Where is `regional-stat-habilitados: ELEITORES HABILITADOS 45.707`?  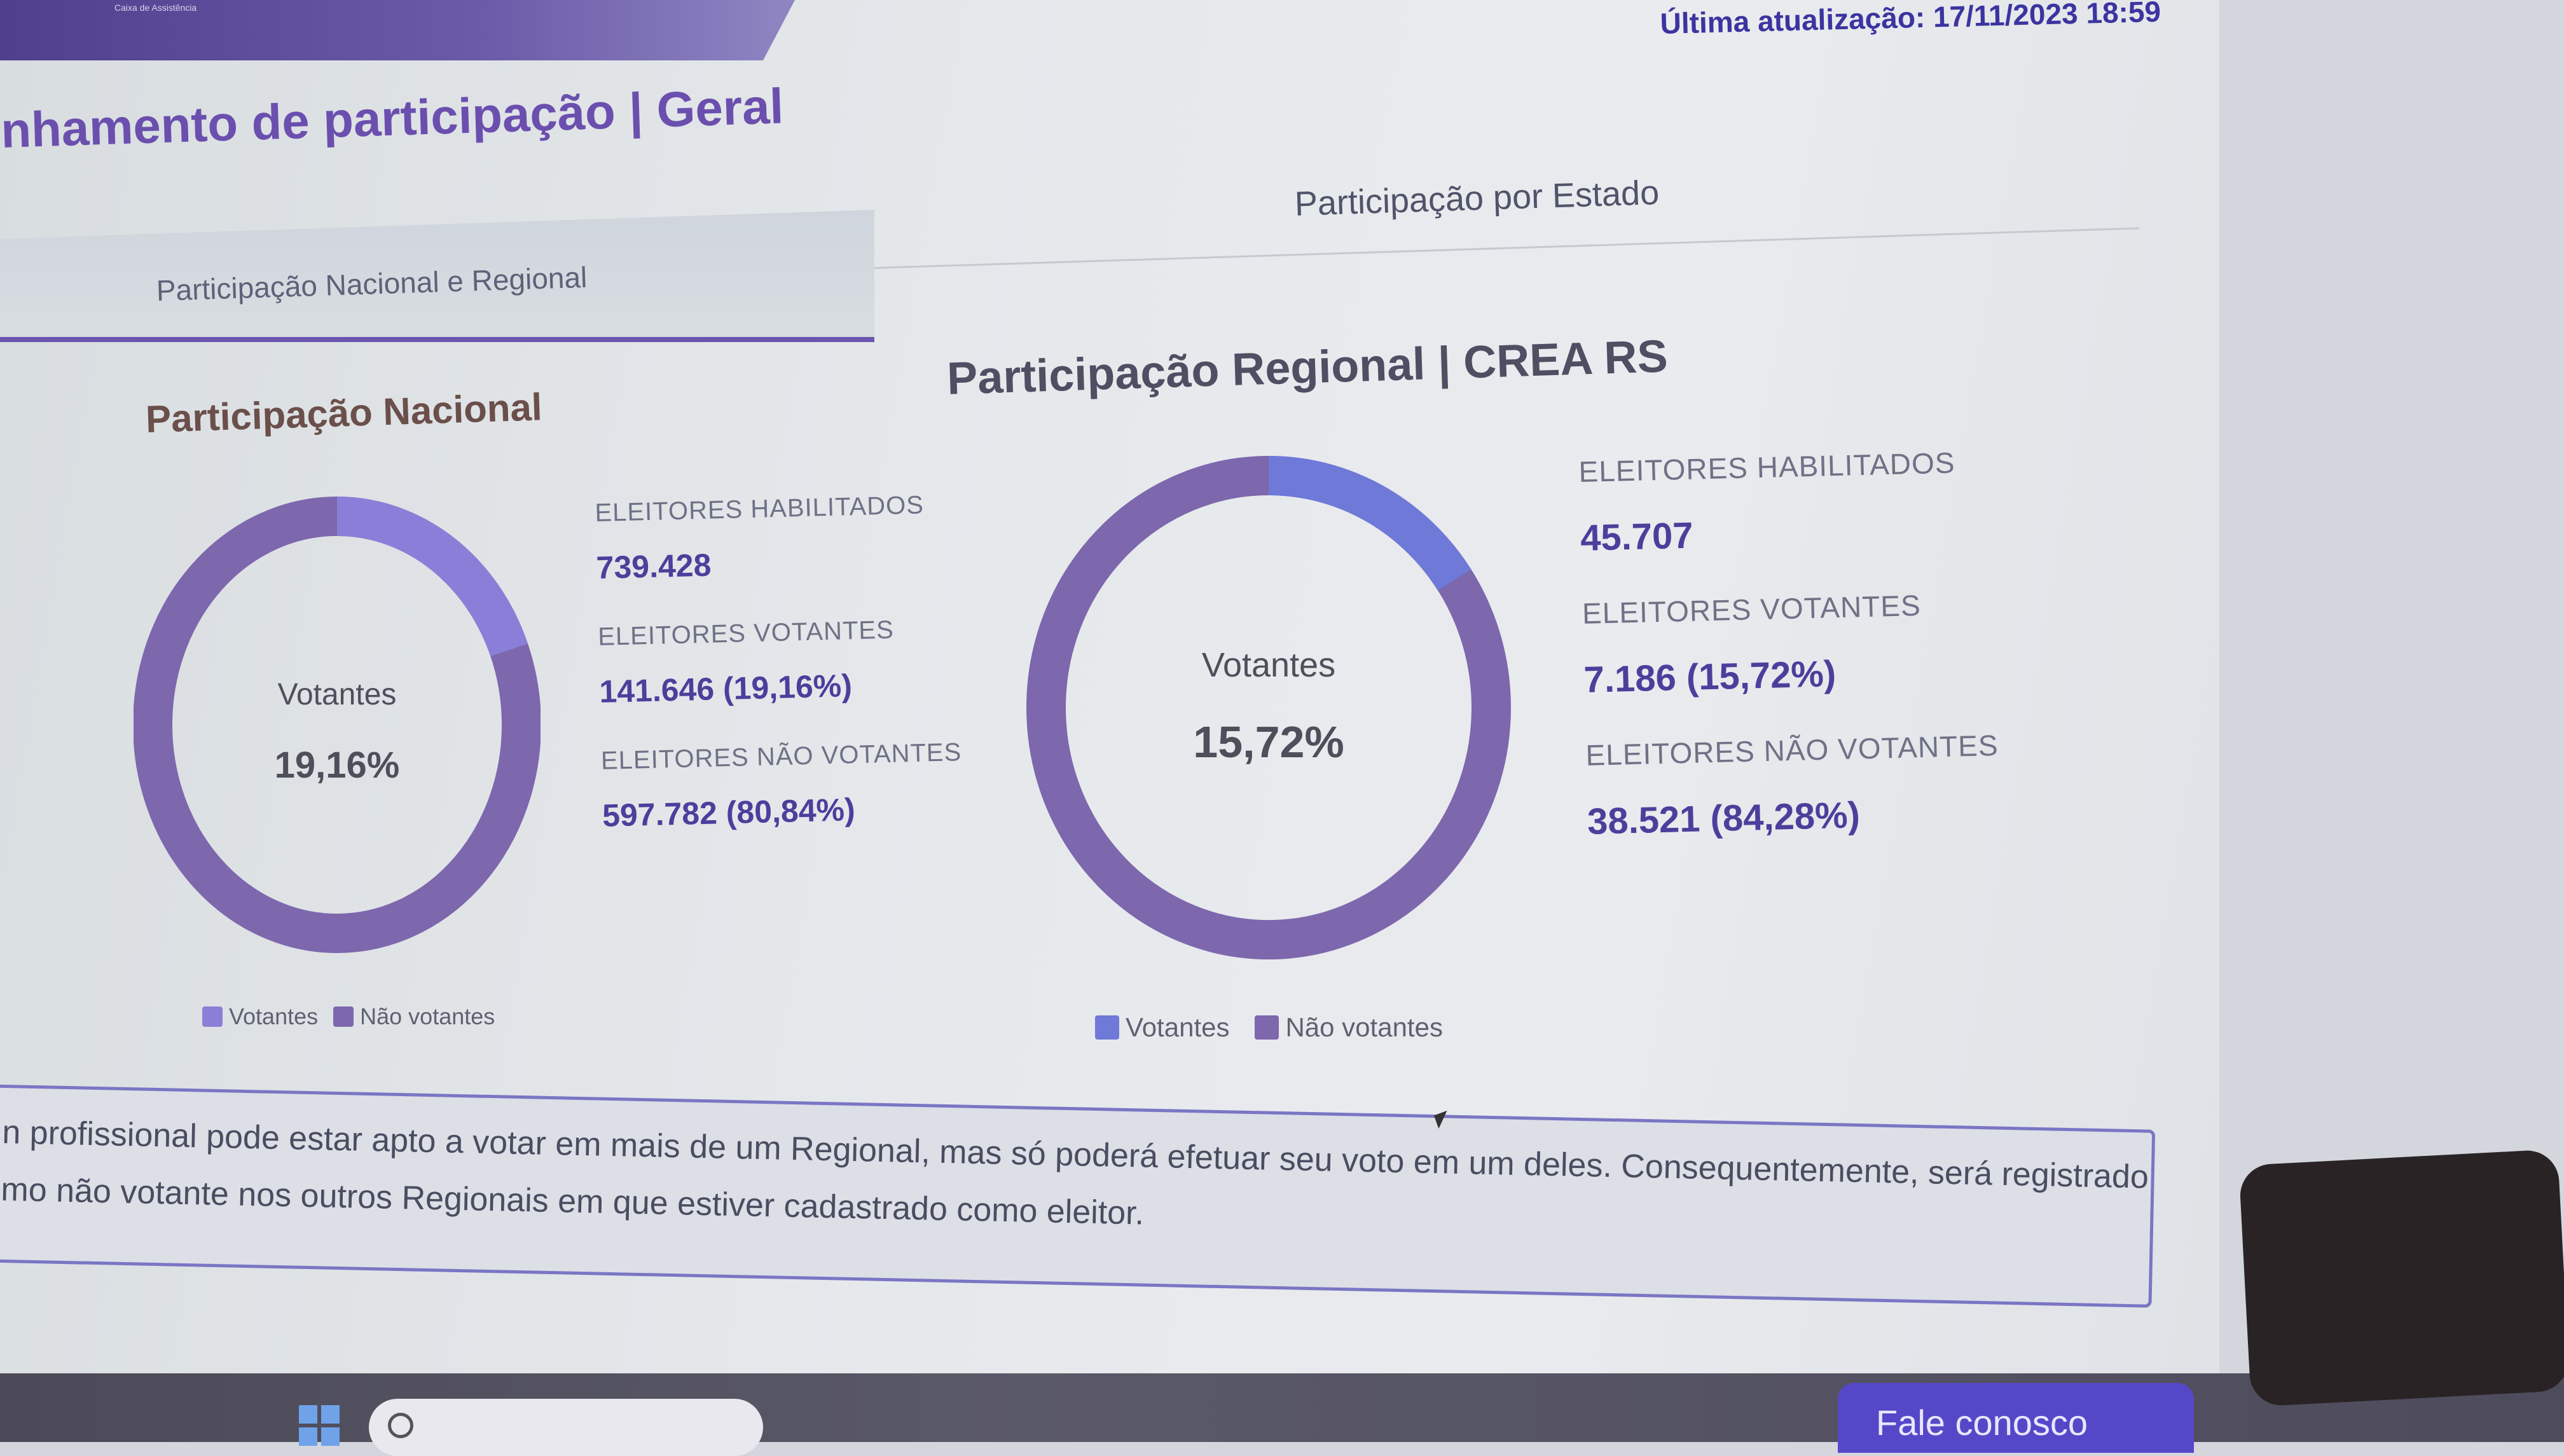 regional-stat-habilitados: ELEITORES HABILITADOS 45.707 is located at coordinates (1786, 502).